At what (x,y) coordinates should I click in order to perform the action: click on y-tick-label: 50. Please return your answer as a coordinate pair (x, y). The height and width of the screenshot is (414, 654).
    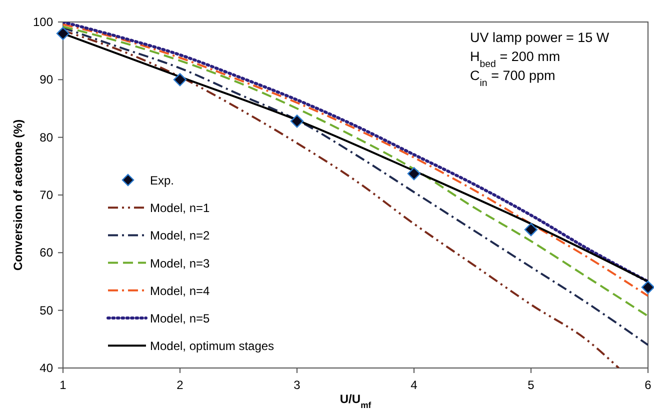
    Looking at the image, I should click on (47, 310).